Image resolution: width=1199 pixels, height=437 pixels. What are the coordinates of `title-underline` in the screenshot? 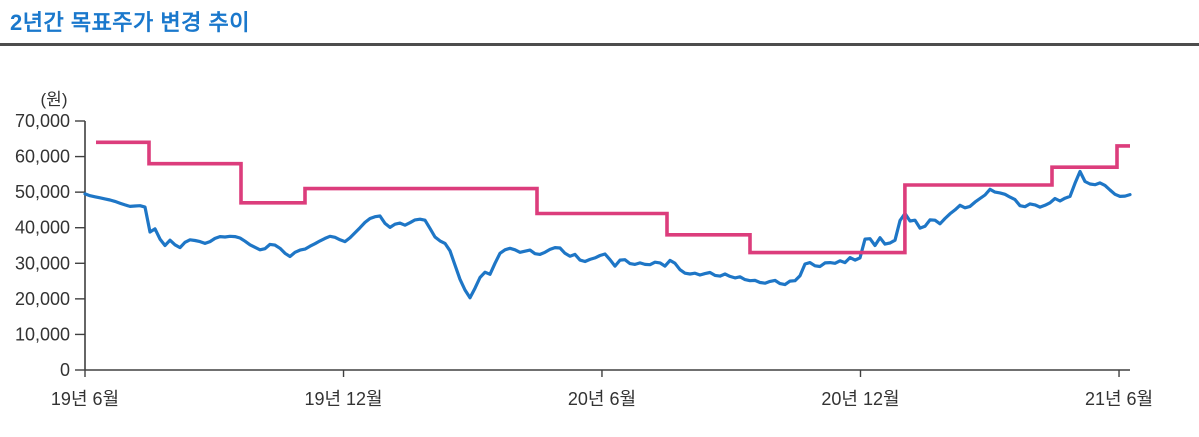 It's located at (599, 44).